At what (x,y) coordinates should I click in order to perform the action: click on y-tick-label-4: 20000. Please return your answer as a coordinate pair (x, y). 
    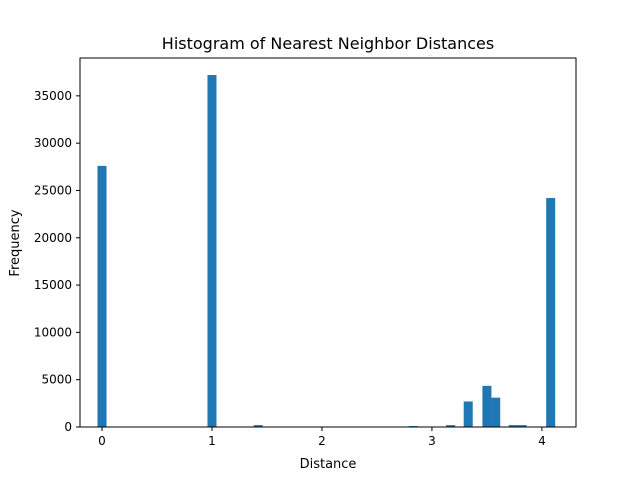
    Looking at the image, I should click on (53, 238).